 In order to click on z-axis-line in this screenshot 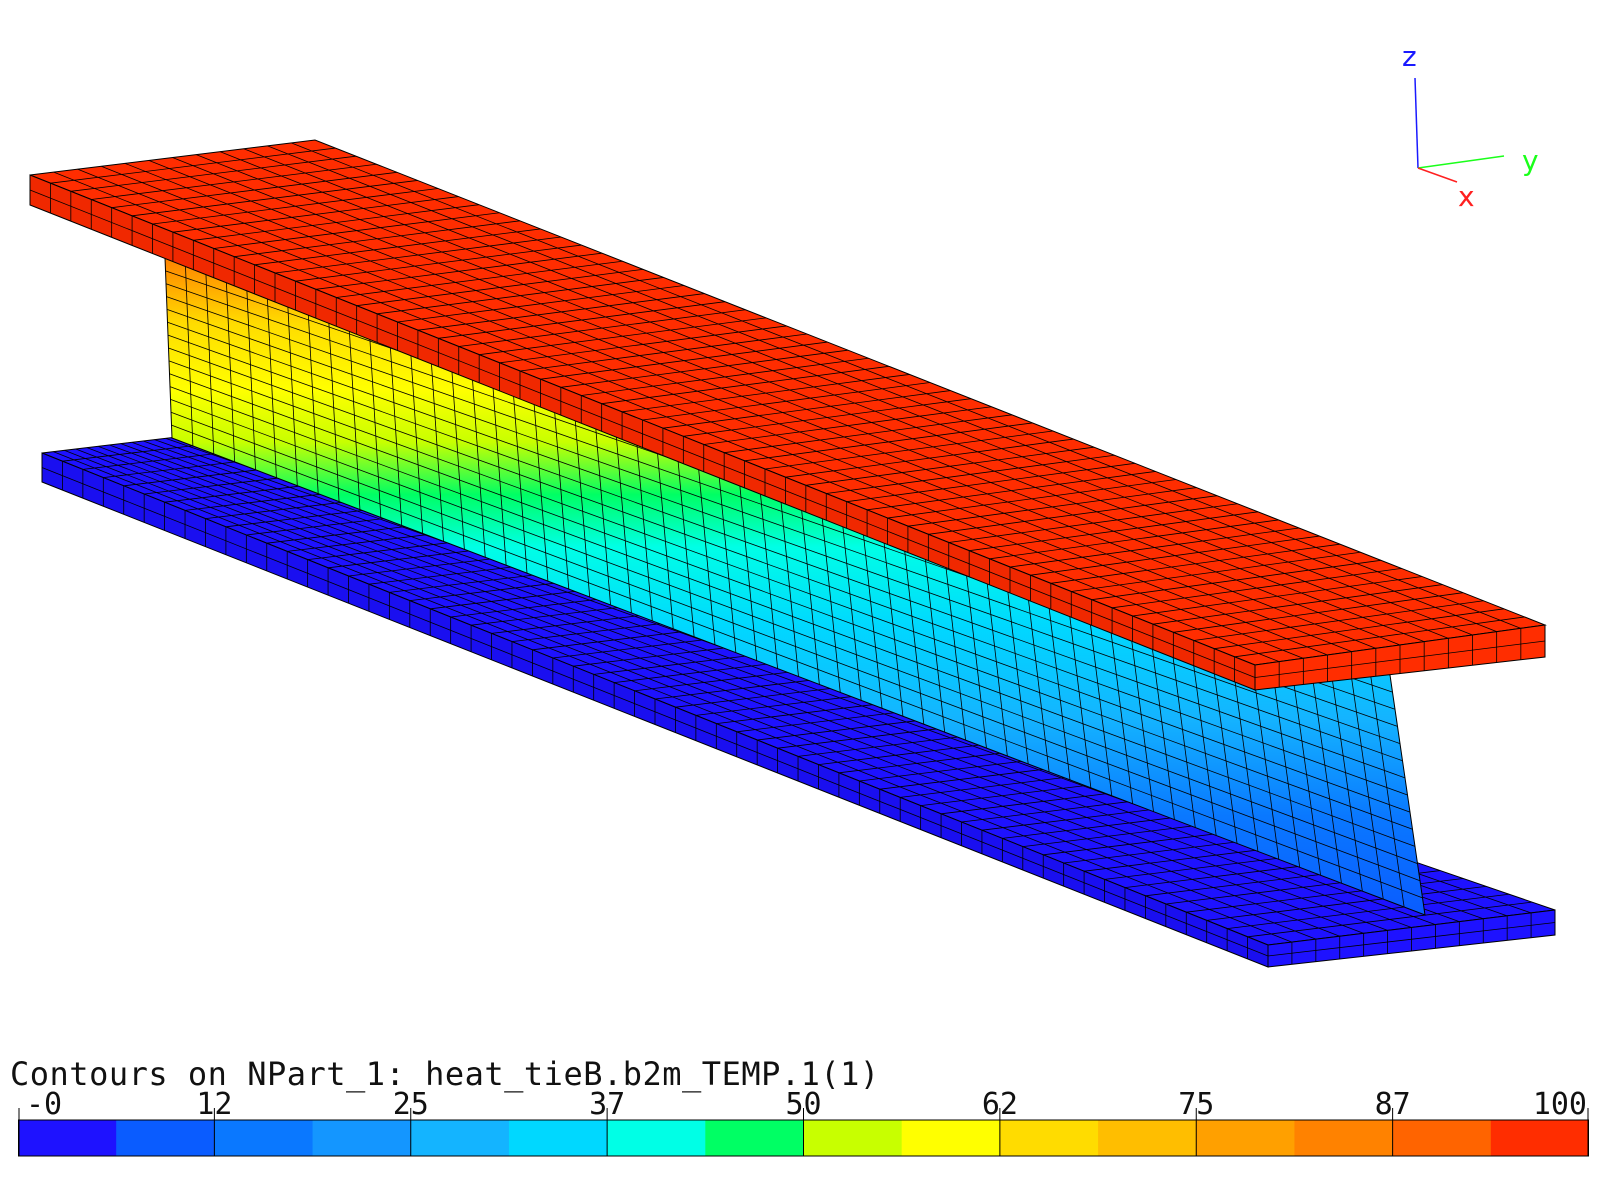, I will do `click(1416, 123)`.